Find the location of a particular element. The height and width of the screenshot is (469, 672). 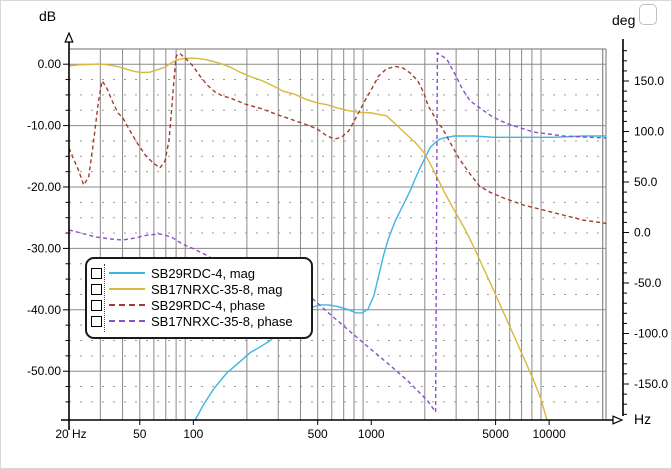

db-tick-label: -20.00 is located at coordinates (44, 187).